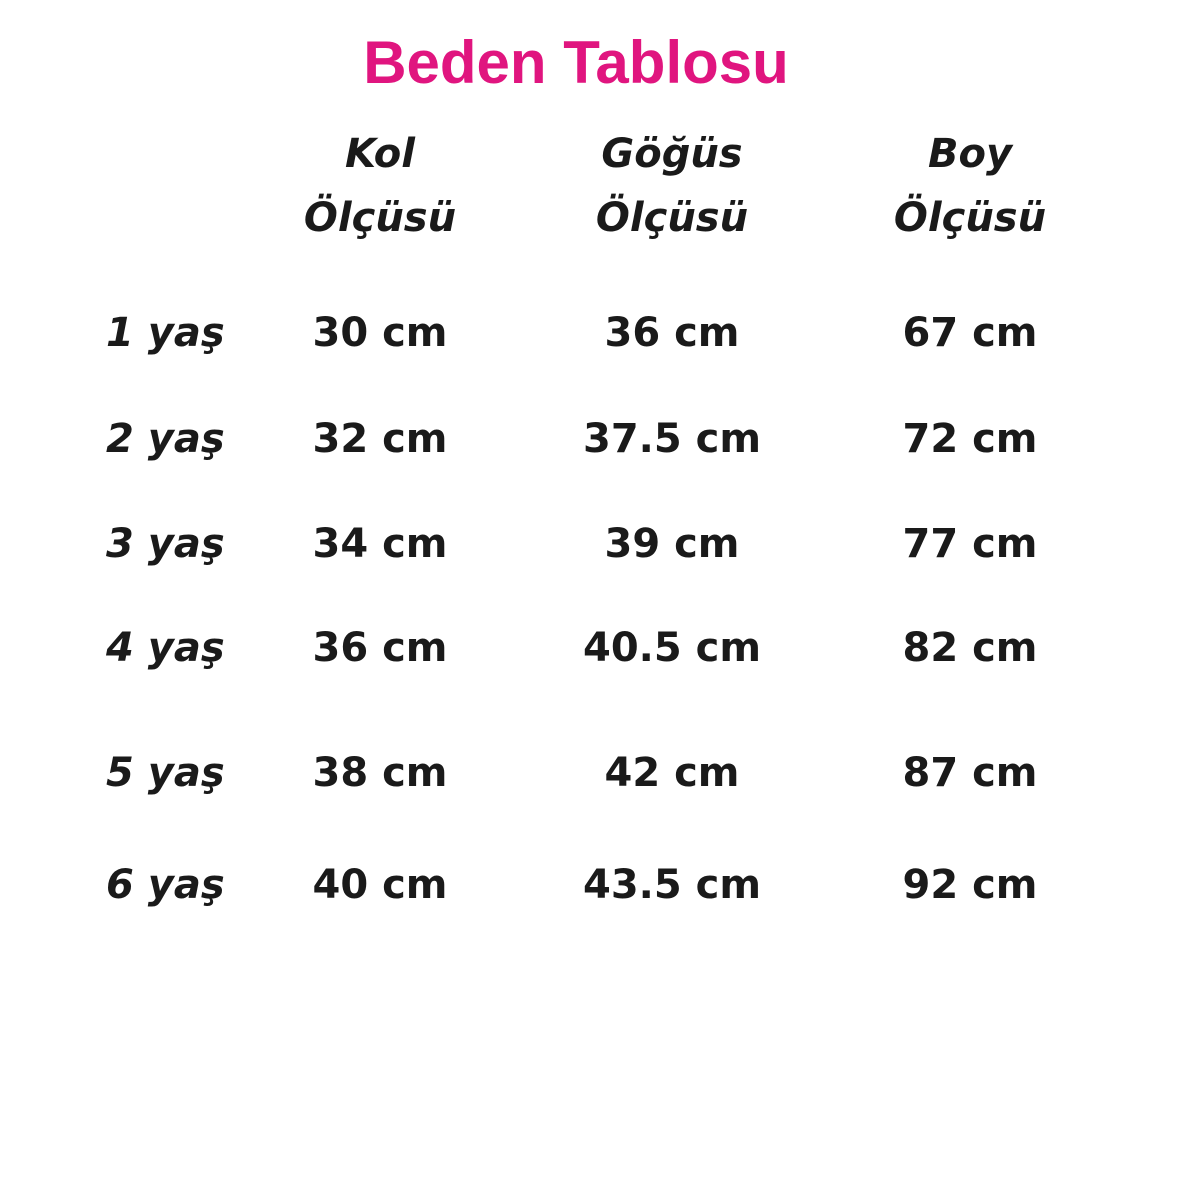 The height and width of the screenshot is (1200, 1200). Describe the element at coordinates (380, 154) in the screenshot. I see `column-header-text: Kol` at that location.